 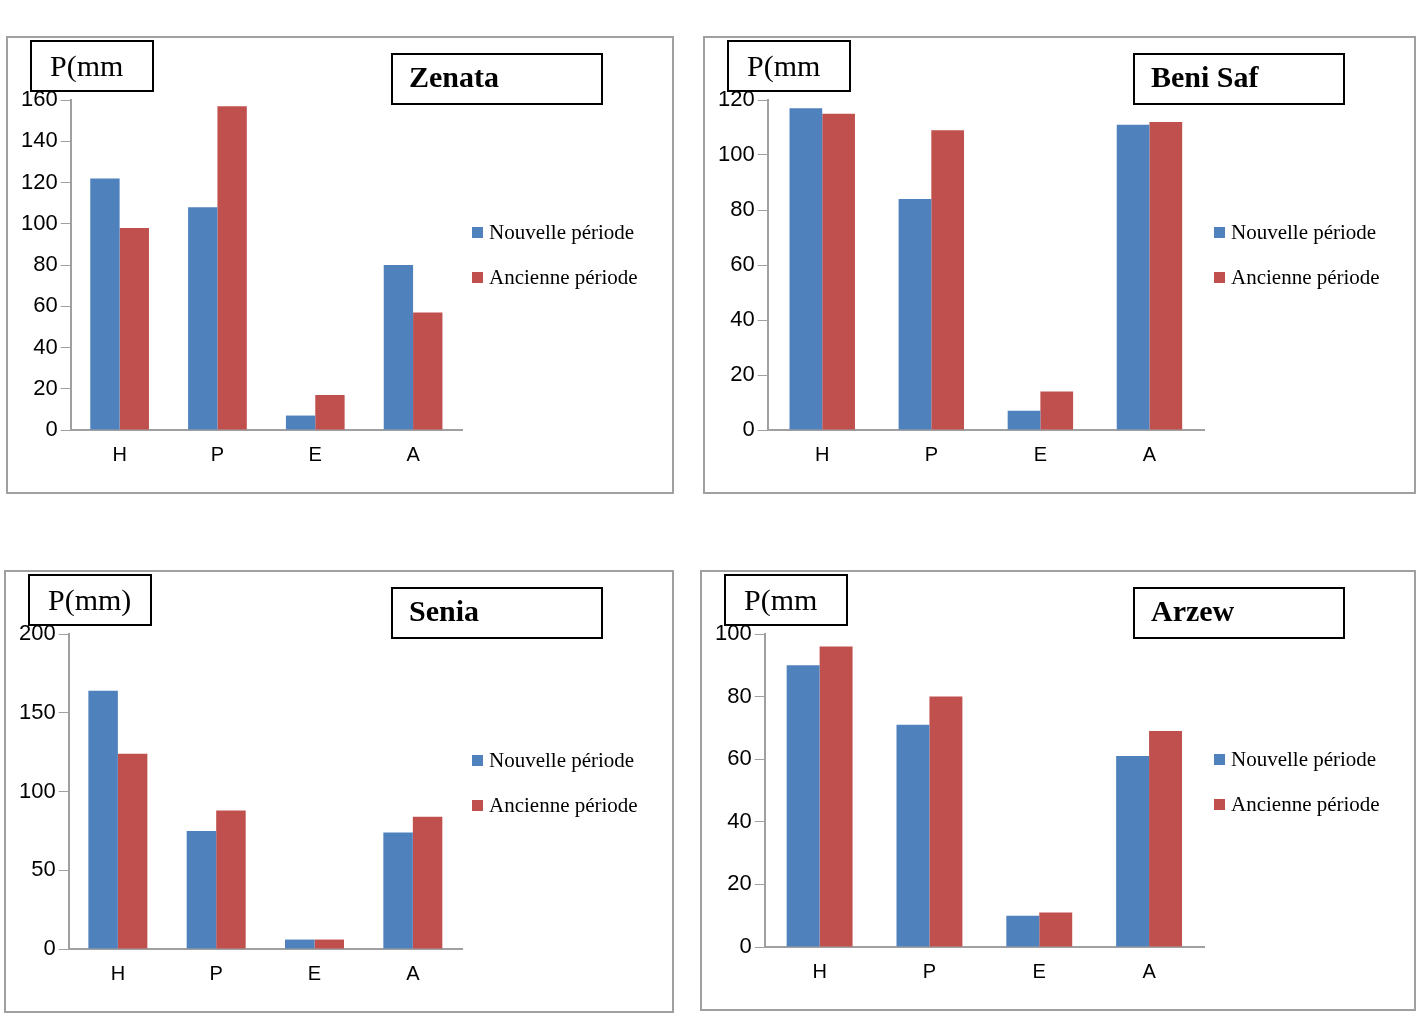 What do you see at coordinates (37, 711) in the screenshot?
I see `y-tick-label: 150` at bounding box center [37, 711].